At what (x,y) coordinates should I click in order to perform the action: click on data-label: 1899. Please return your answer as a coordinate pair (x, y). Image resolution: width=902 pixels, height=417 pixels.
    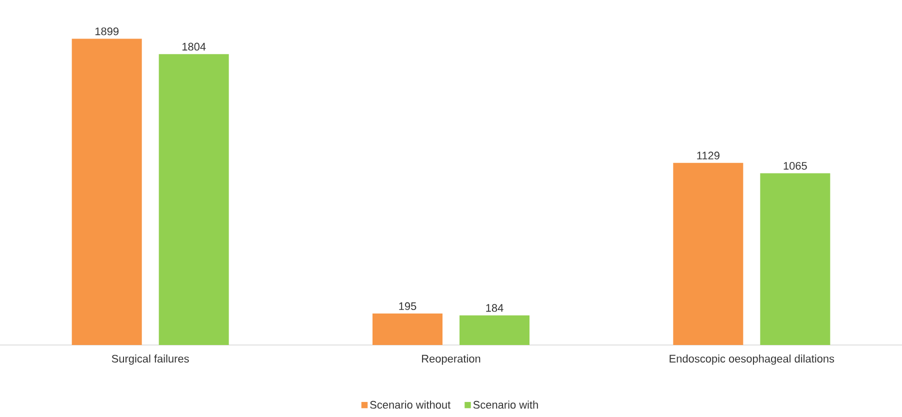
    Looking at the image, I should click on (106, 31).